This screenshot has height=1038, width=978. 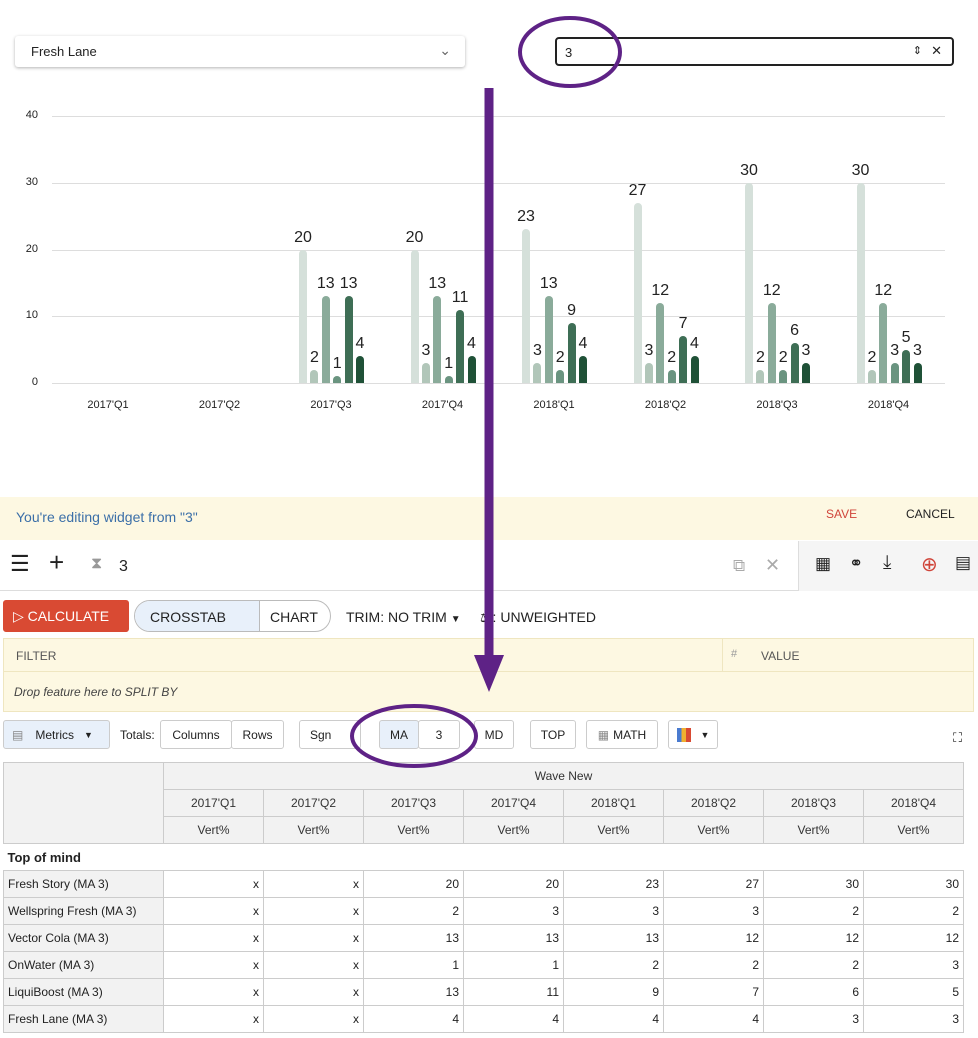 I want to click on table-cell: 23, so click(x=613, y=884).